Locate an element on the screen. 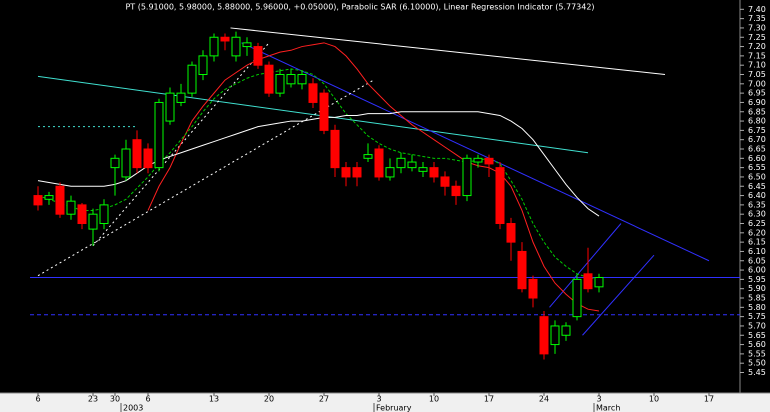 This screenshot has height=412, width=770. x-tick-label: 23 is located at coordinates (93, 399).